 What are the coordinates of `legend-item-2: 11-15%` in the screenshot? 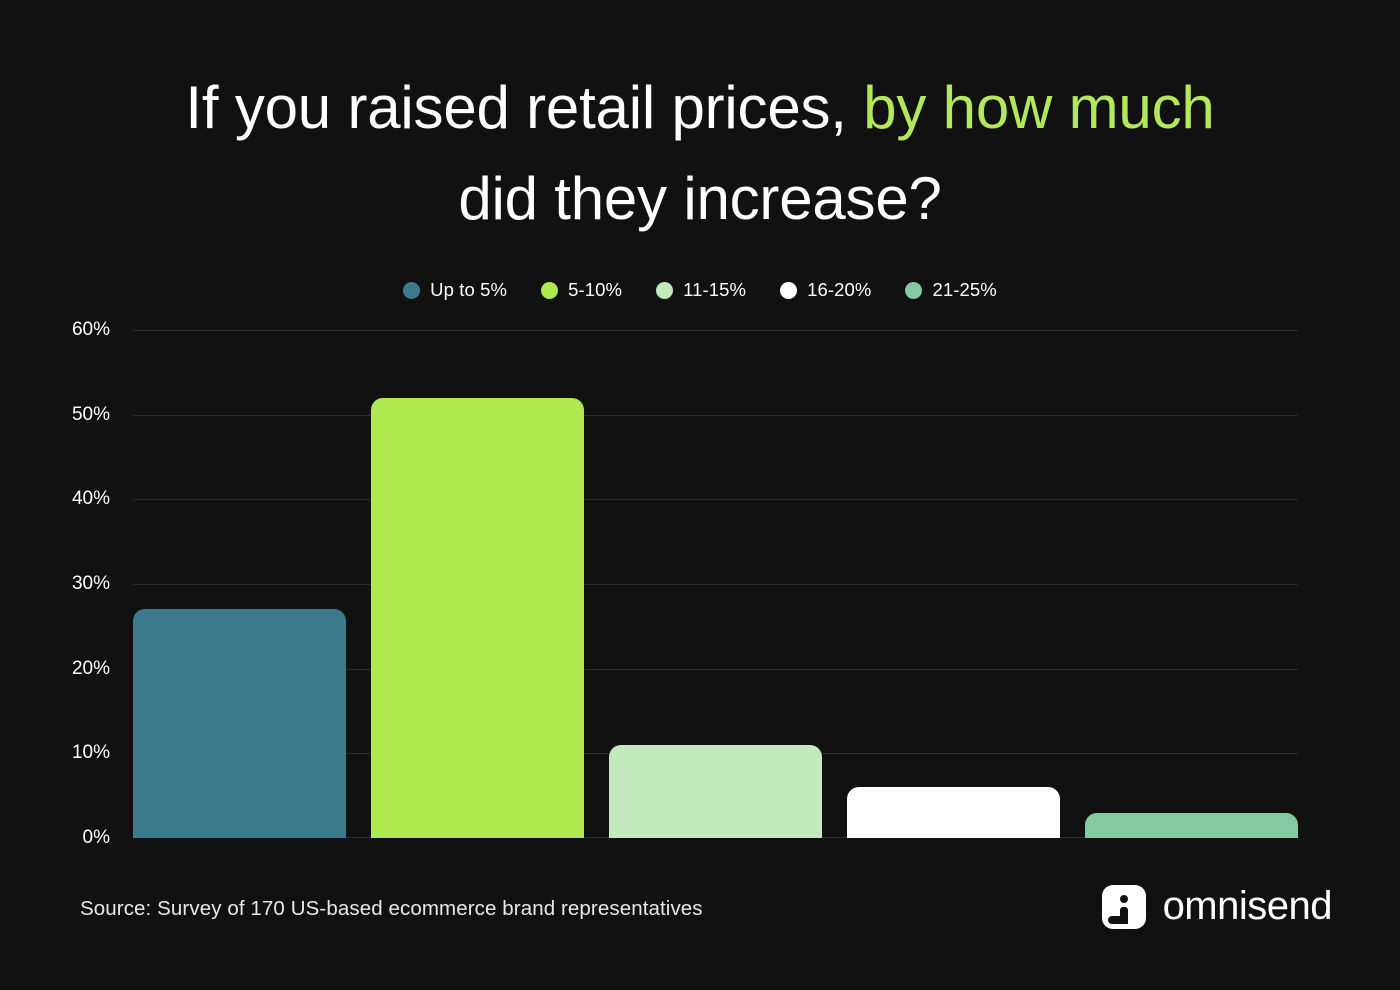 It's located at (701, 290).